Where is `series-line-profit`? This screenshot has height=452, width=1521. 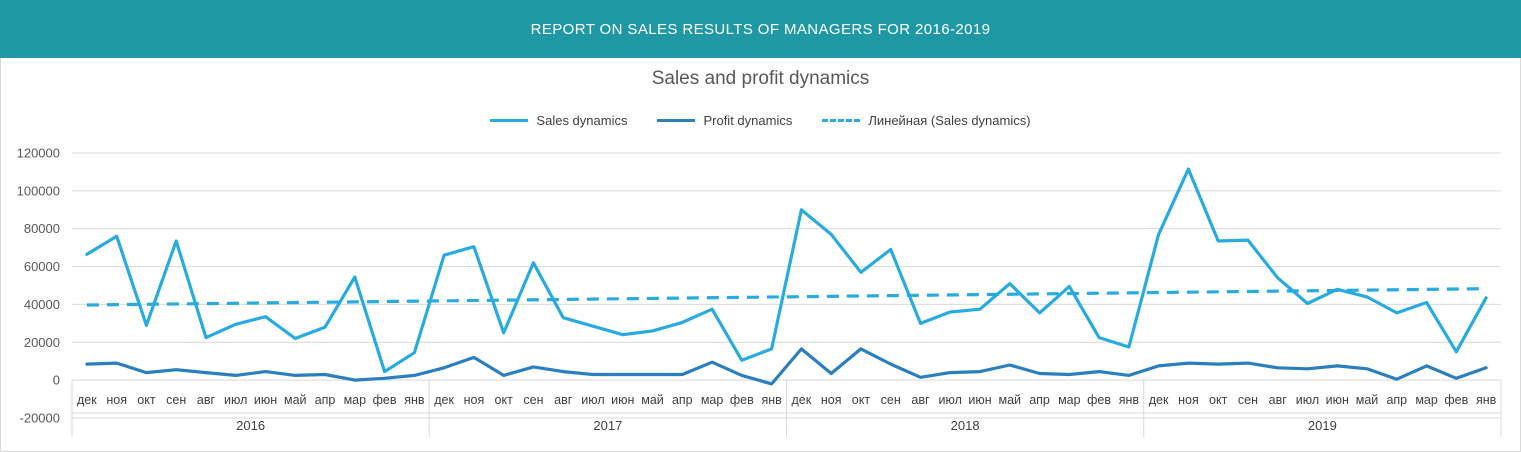 series-line-profit is located at coordinates (786, 366).